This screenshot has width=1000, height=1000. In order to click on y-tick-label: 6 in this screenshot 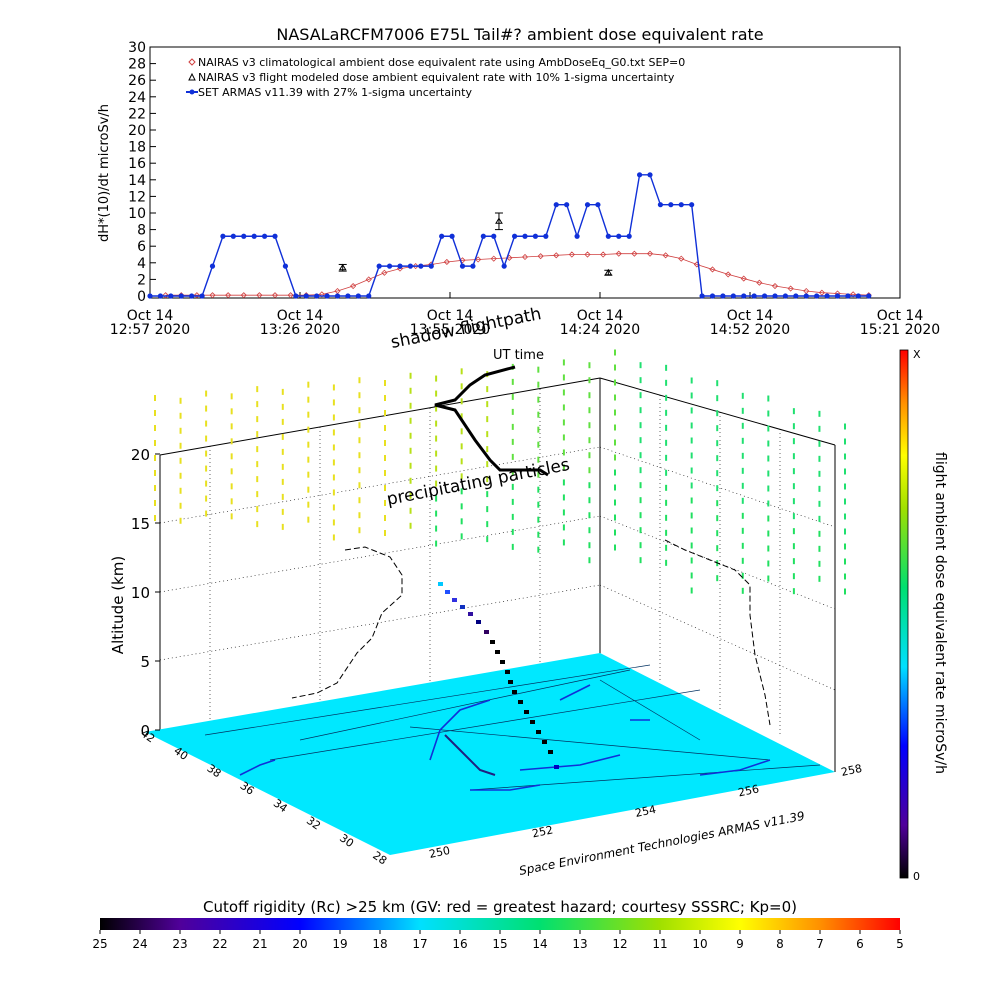, I will do `click(141, 247)`.